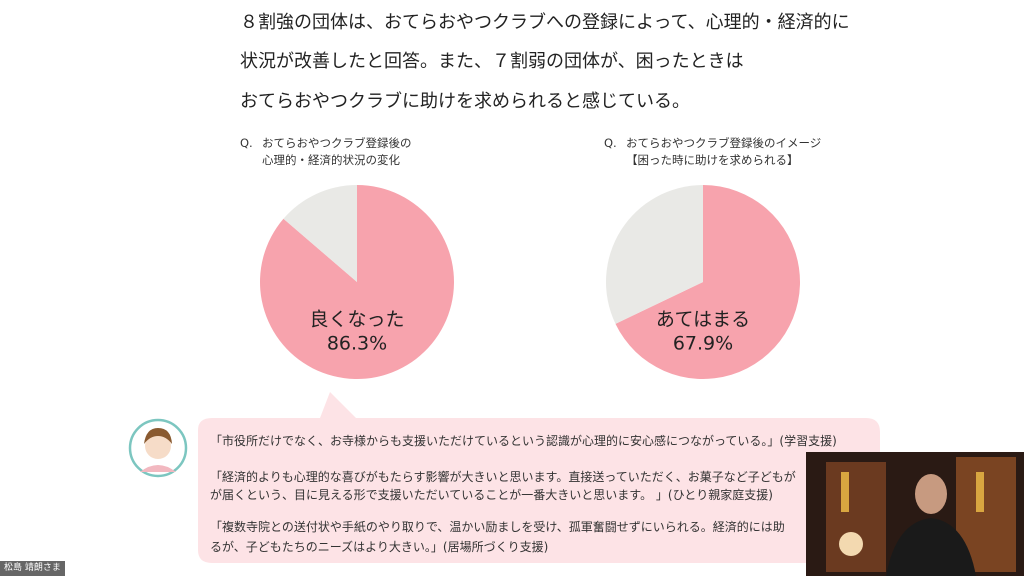 The height and width of the screenshot is (576, 1024). I want to click on chart-title: おてらおやつクラブ登録後のイメージ, so click(724, 143).